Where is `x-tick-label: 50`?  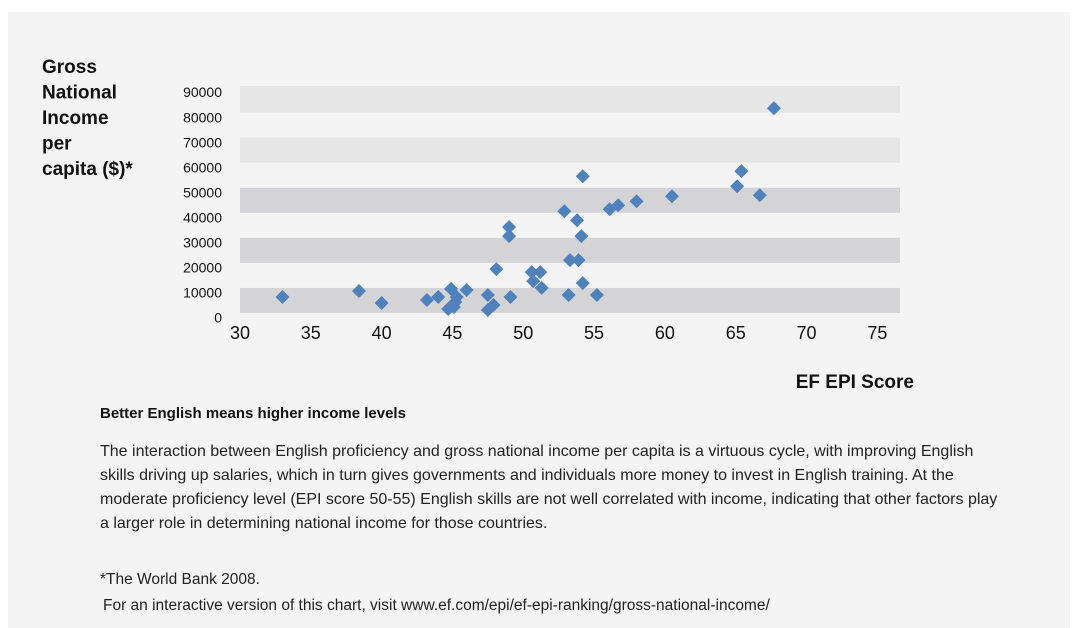
x-tick-label: 50 is located at coordinates (523, 333).